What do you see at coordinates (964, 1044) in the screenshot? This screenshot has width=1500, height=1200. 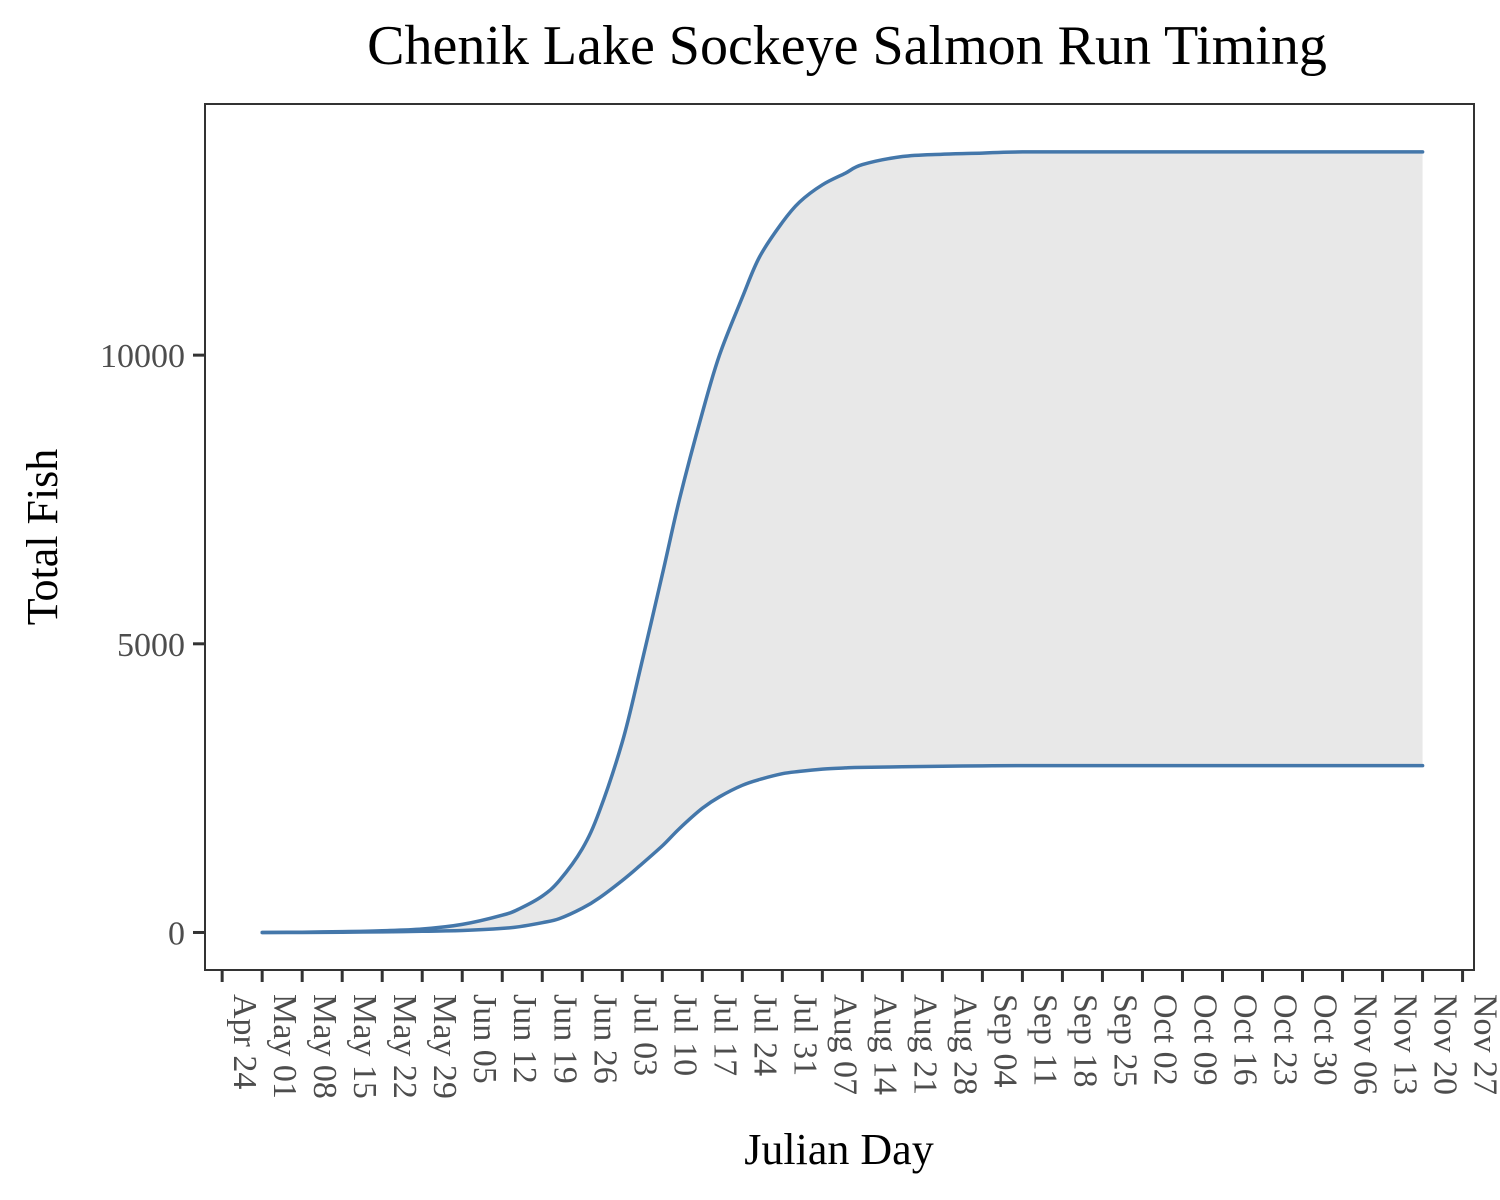 I see `x-tick-label: Aug 28` at bounding box center [964, 1044].